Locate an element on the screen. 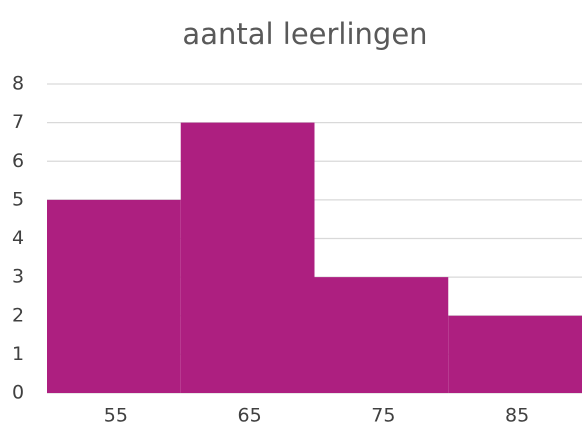 This screenshot has height=434, width=582. y-tick-label: 6 is located at coordinates (18, 161).